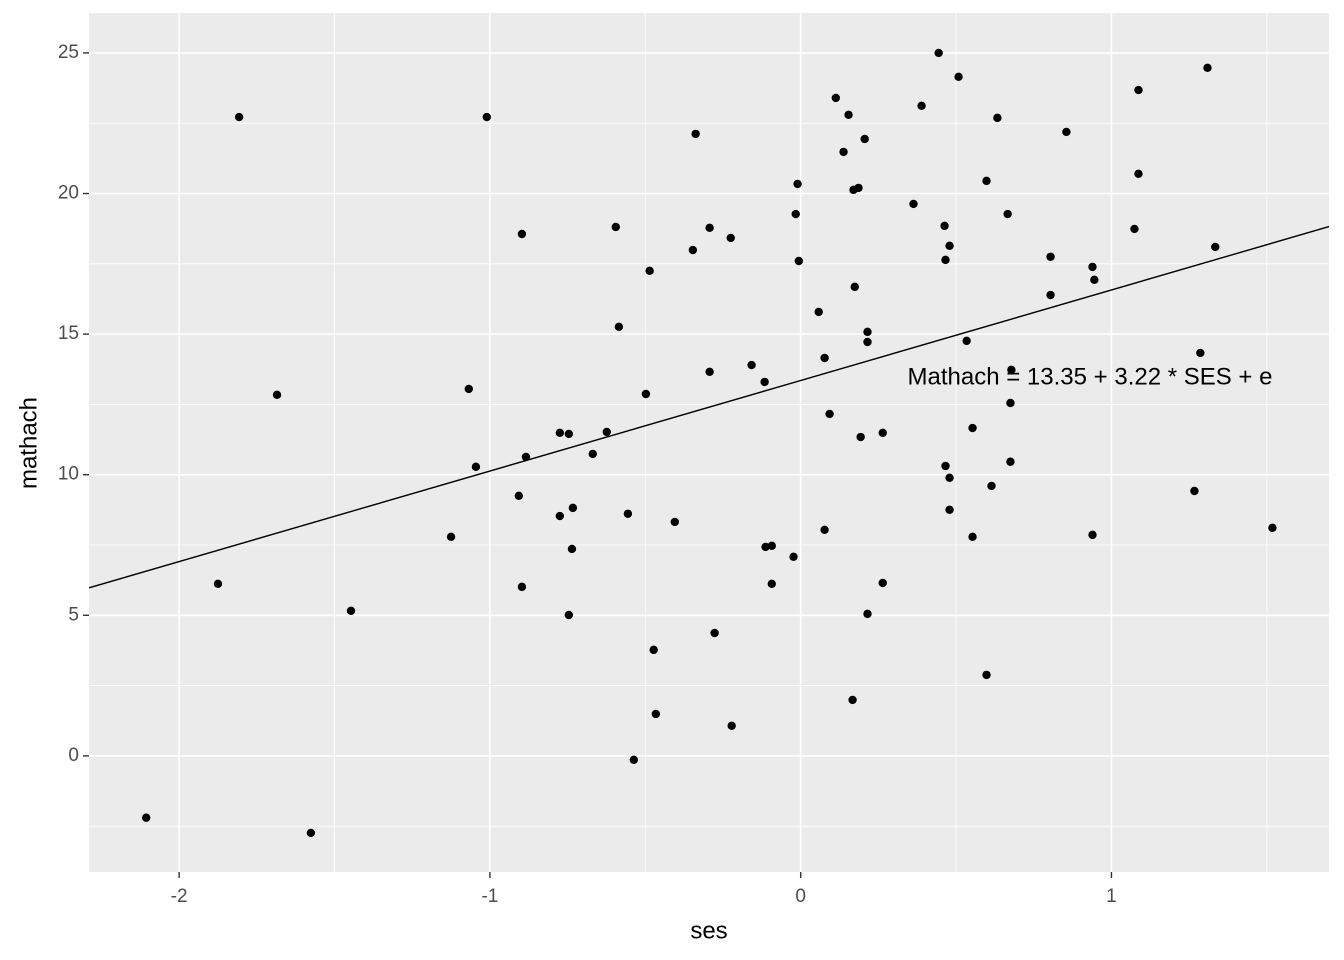  What do you see at coordinates (708, 930) in the screenshot?
I see `x-axis-title: ses` at bounding box center [708, 930].